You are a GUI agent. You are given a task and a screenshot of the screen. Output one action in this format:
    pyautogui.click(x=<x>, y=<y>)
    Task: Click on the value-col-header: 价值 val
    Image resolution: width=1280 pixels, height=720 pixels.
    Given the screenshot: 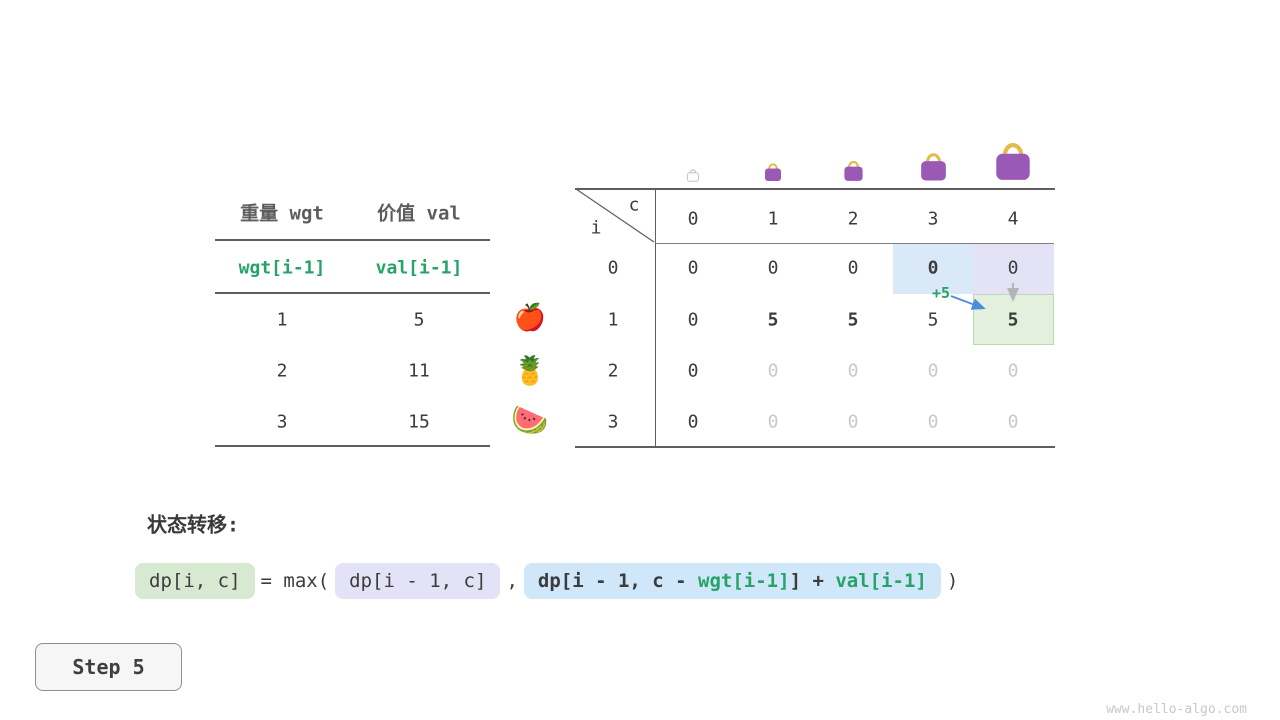 What is the action you would take?
    pyautogui.click(x=419, y=213)
    